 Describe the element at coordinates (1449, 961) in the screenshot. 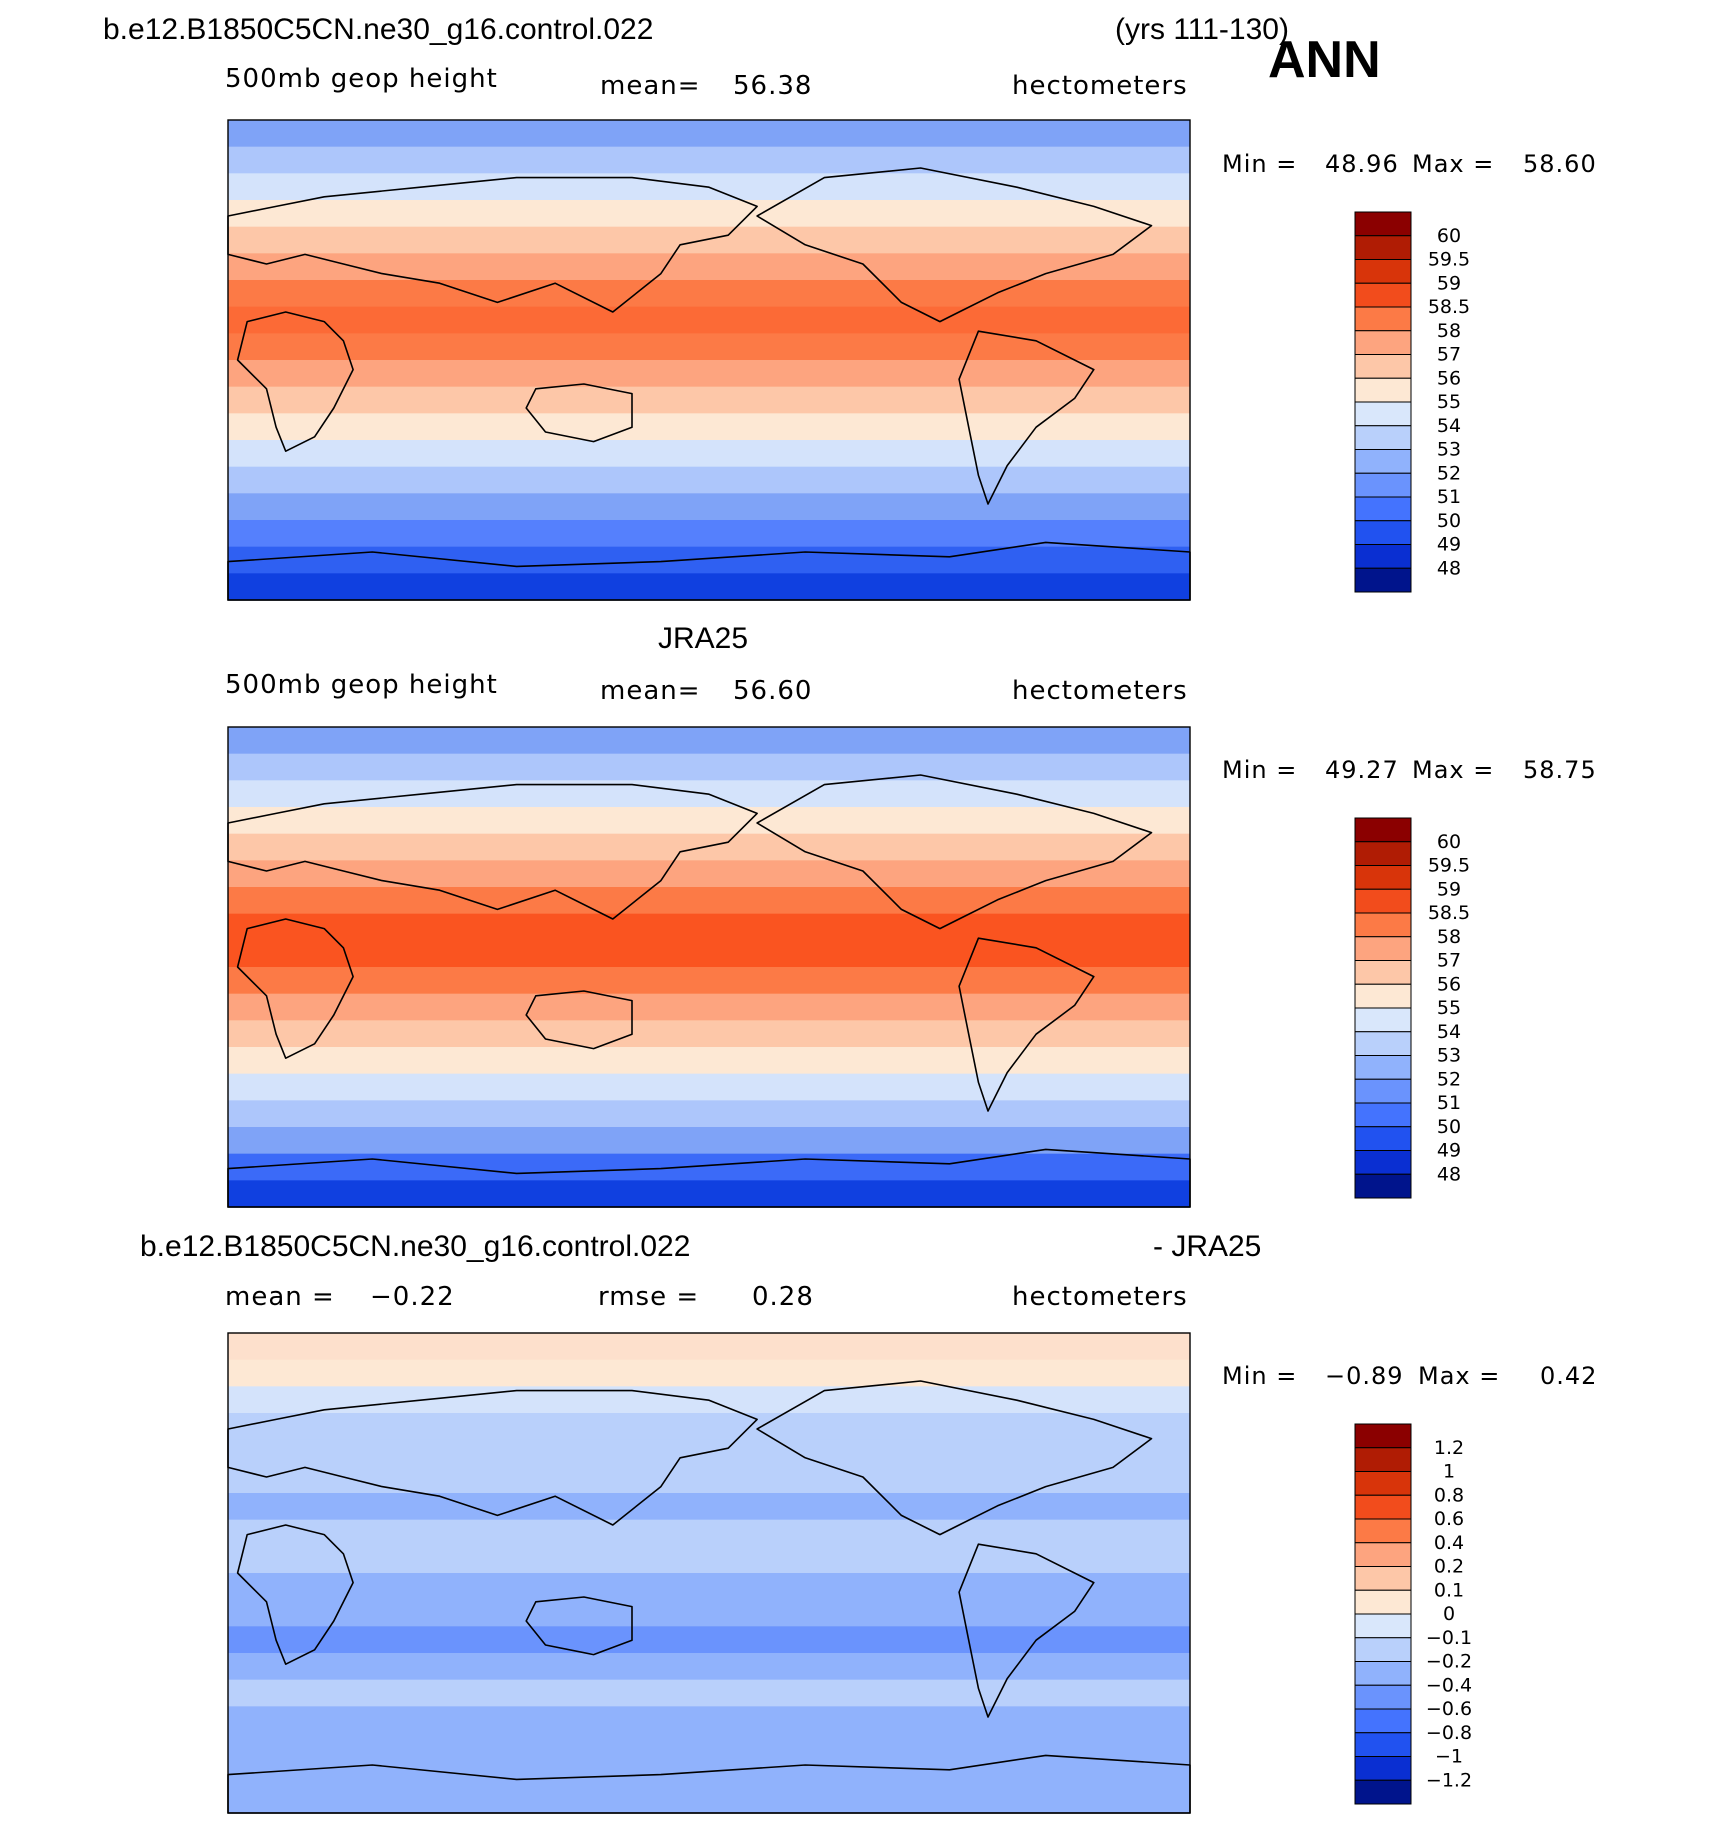

I see `colorbar-level-label: 57` at that location.